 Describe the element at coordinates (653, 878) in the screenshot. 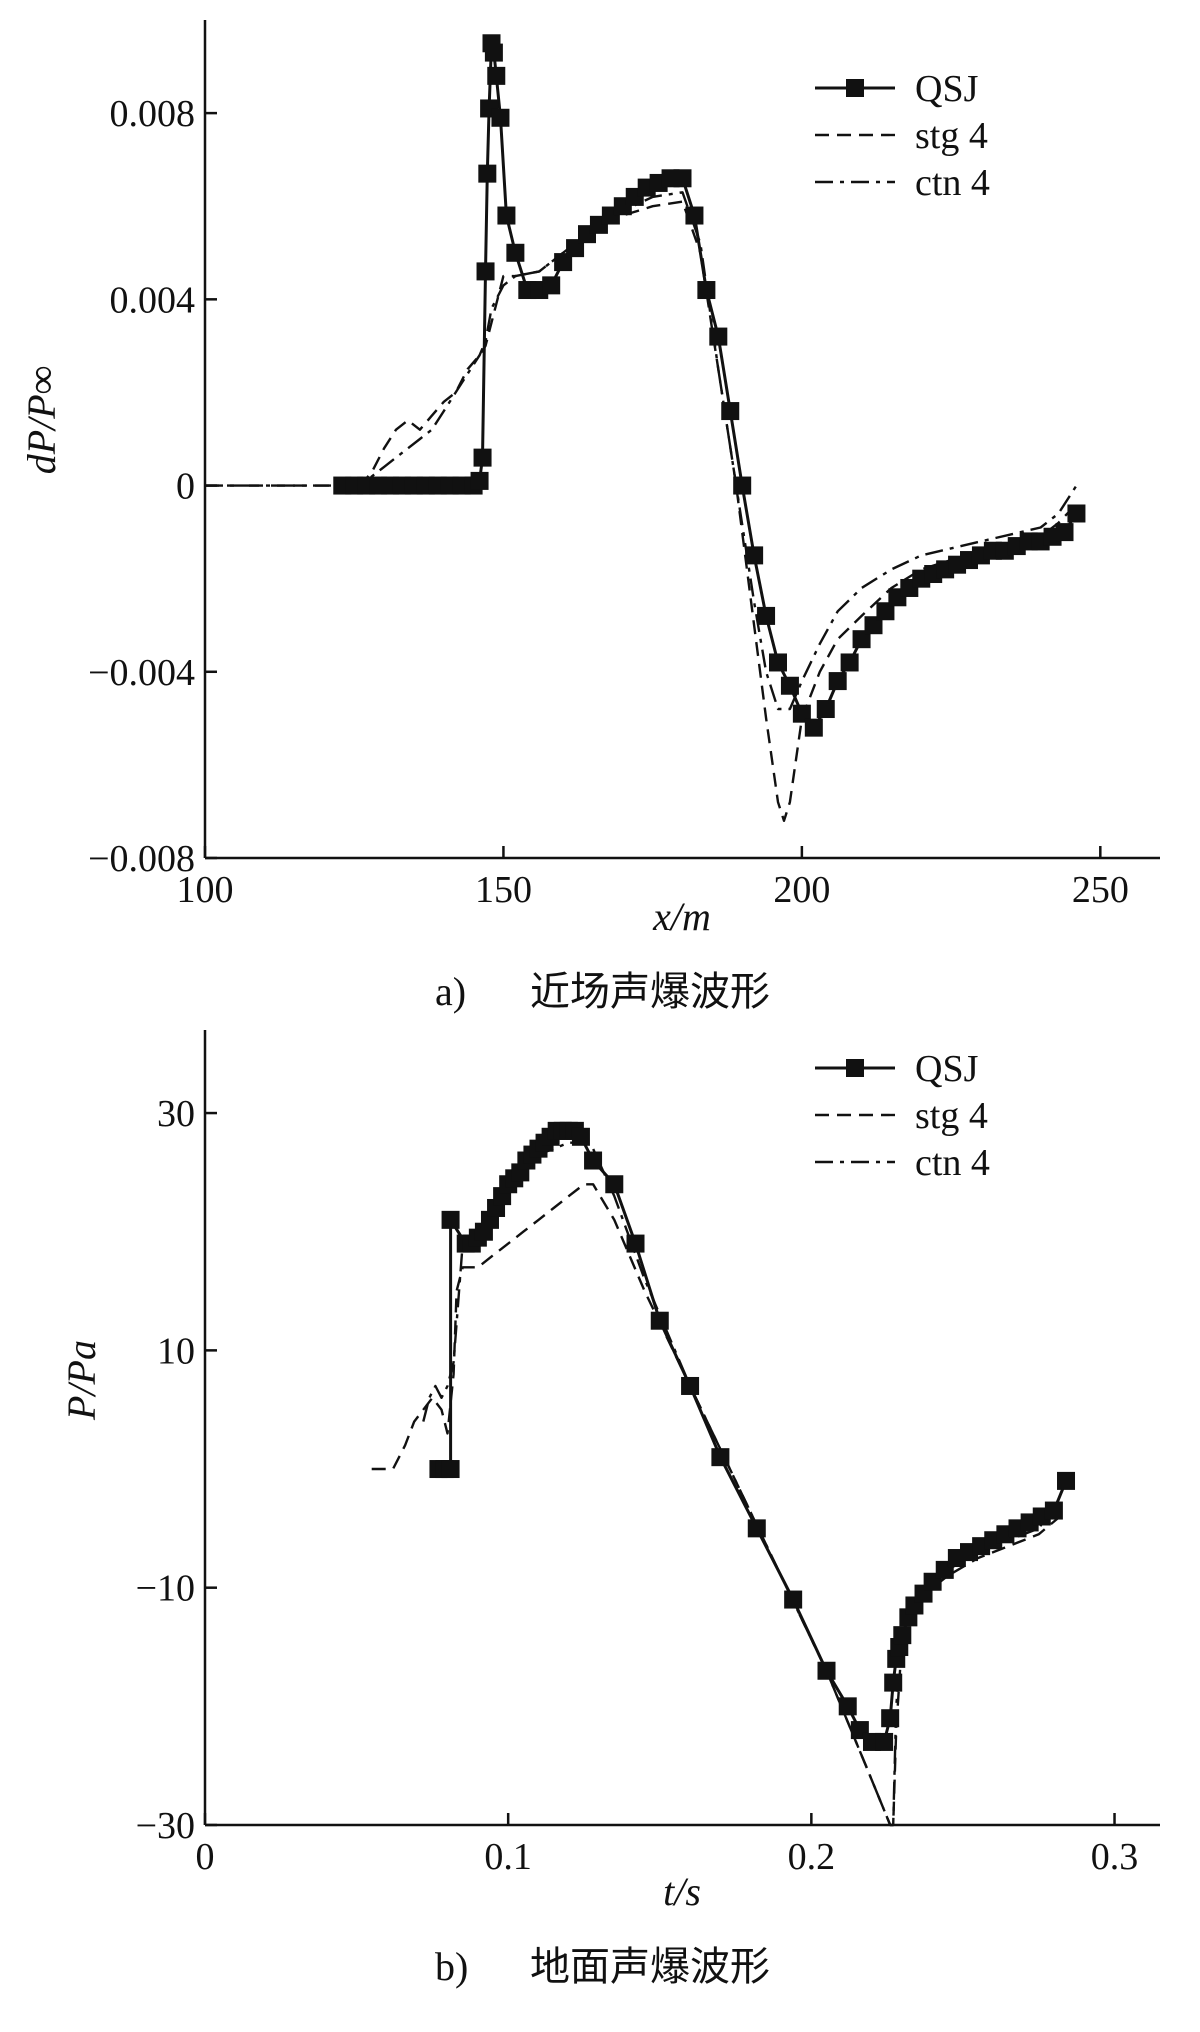

I see `x-ticks-a: 100 150 200 250` at that location.